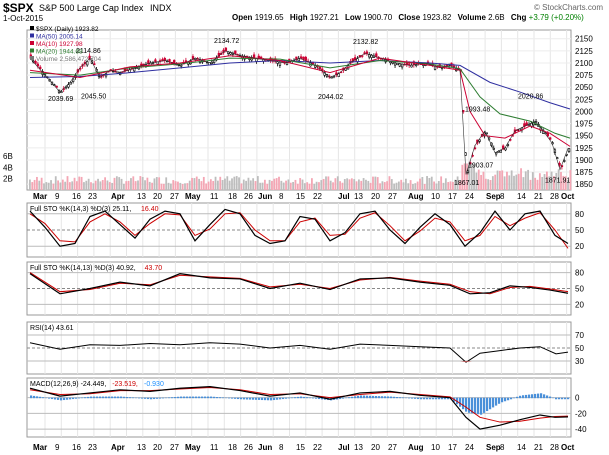 Image resolution: width=609 pixels, height=455 pixels. What do you see at coordinates (554, 196) in the screenshot?
I see `x-day-label: 28` at bounding box center [554, 196].